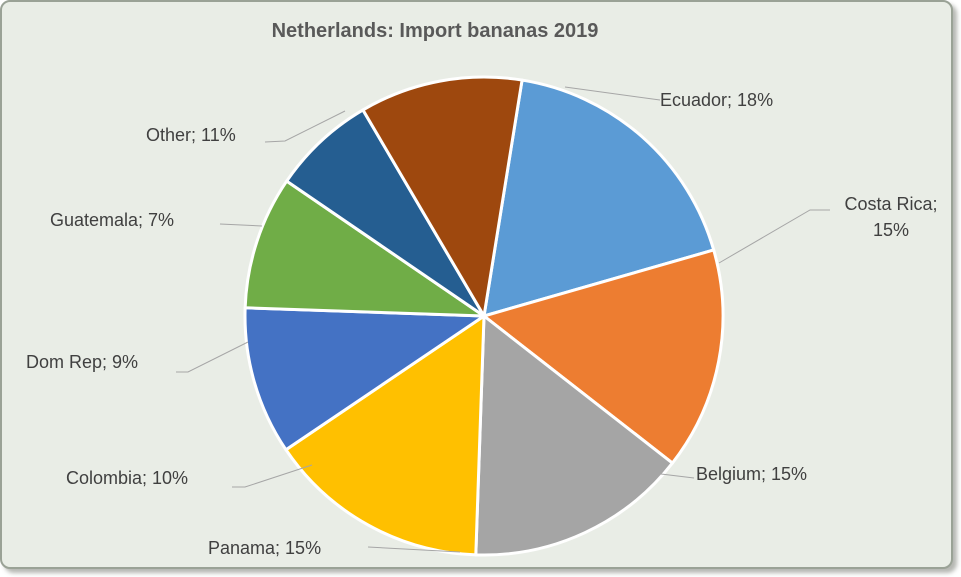 The width and height of the screenshot is (961, 577). What do you see at coordinates (677, 476) in the screenshot?
I see `leader-line-belgium` at bounding box center [677, 476].